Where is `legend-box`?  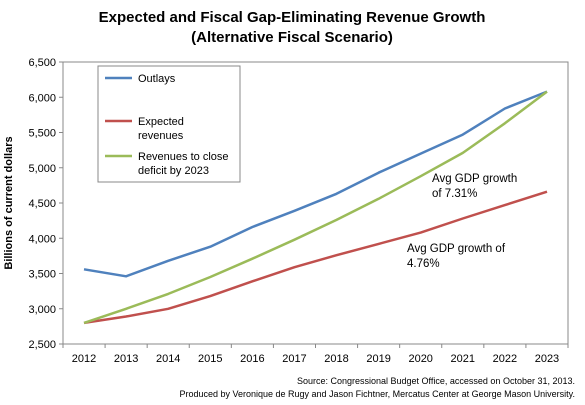 legend-box is located at coordinates (169, 124).